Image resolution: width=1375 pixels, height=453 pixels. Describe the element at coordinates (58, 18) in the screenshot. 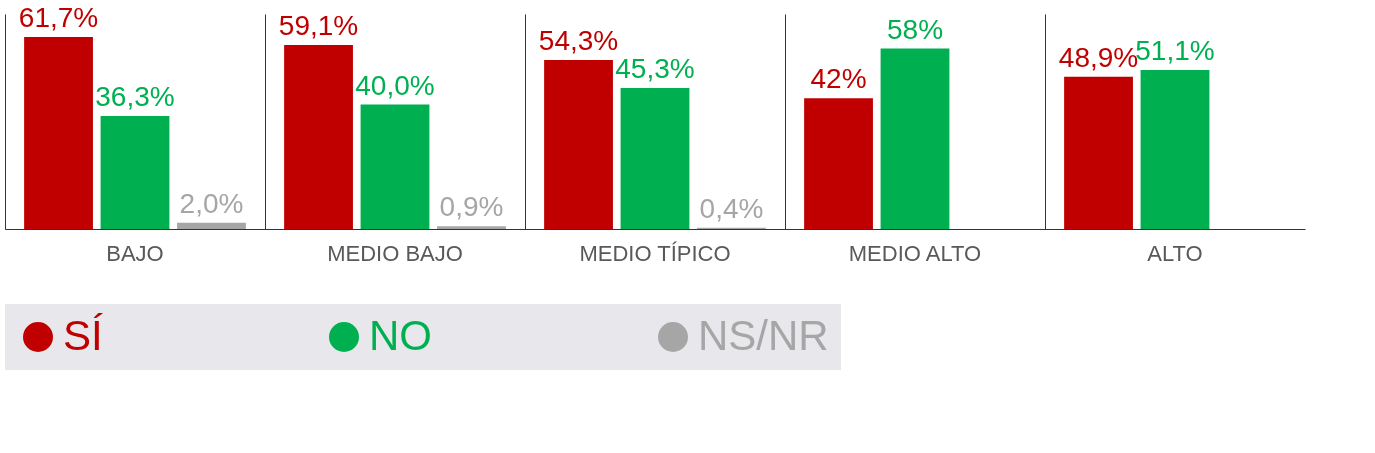

I see `data-label: 61,7%` at that location.